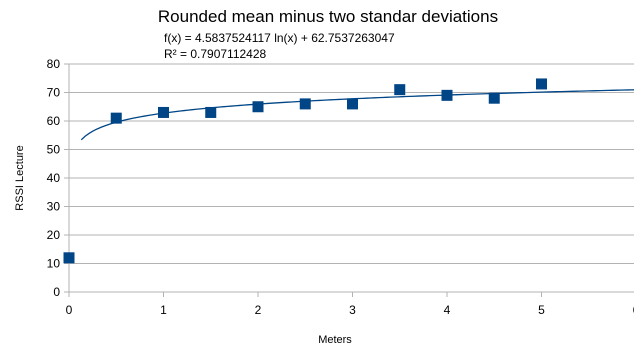 This screenshot has width=634, height=349. What do you see at coordinates (54, 235) in the screenshot?
I see `y-tick-label: 20` at bounding box center [54, 235].